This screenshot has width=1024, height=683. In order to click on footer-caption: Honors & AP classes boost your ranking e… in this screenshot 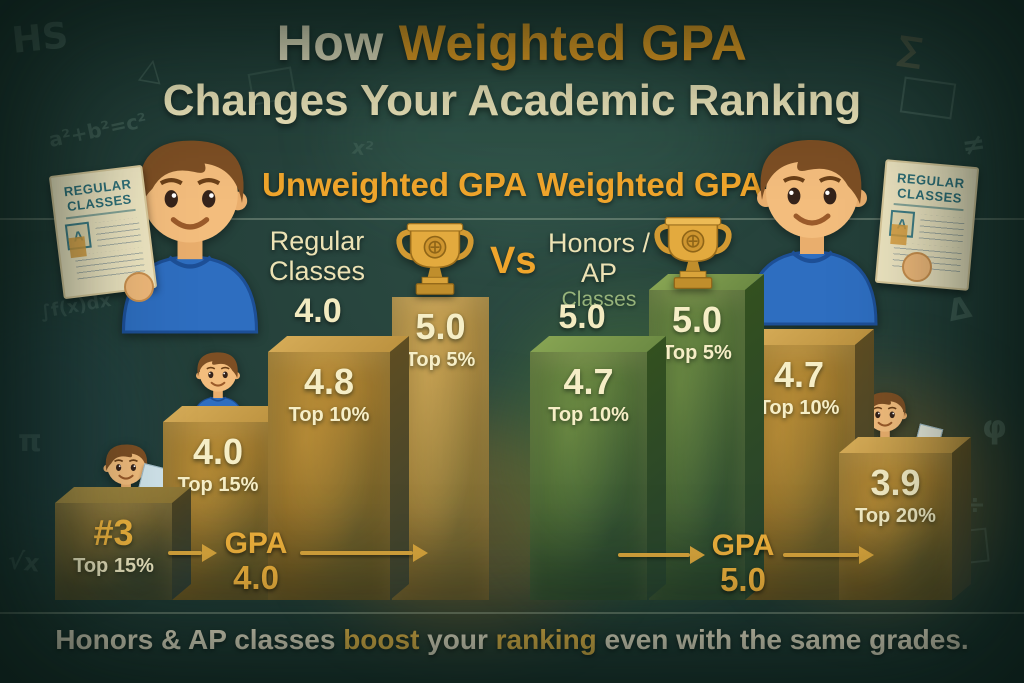, I will do `click(512, 640)`.